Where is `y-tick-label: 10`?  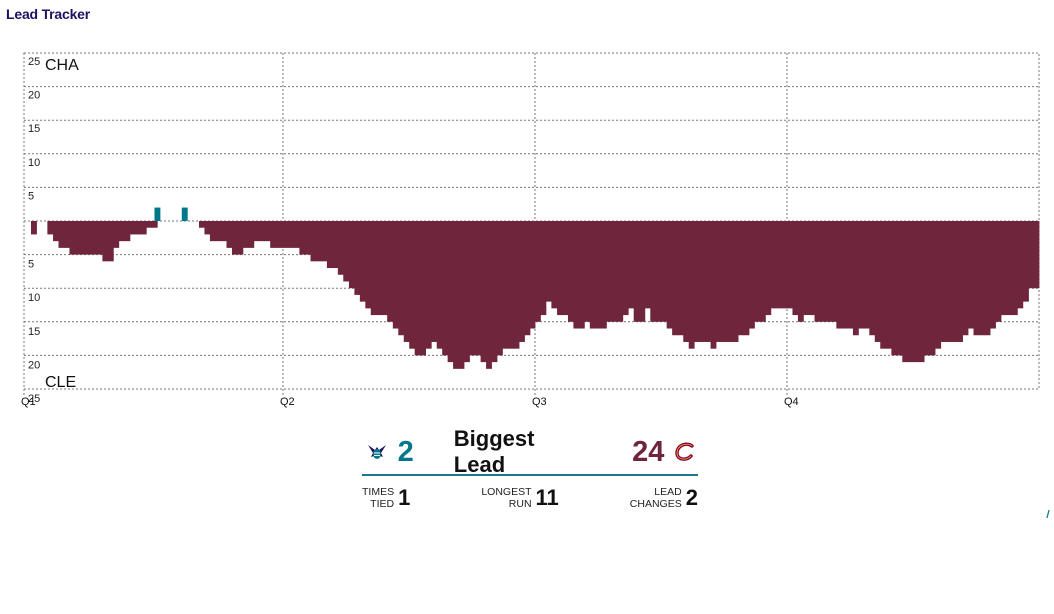 y-tick-label: 10 is located at coordinates (34, 163).